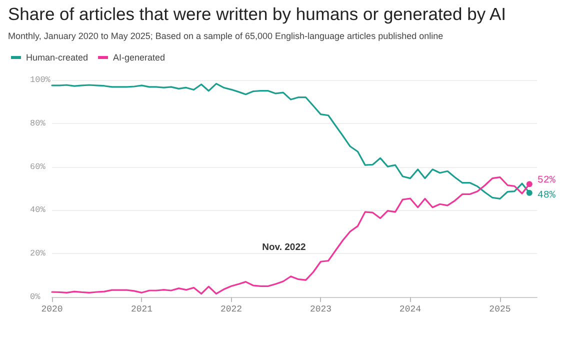 This screenshot has height=337, width=569. I want to click on x-tick-label: 2020, so click(52, 309).